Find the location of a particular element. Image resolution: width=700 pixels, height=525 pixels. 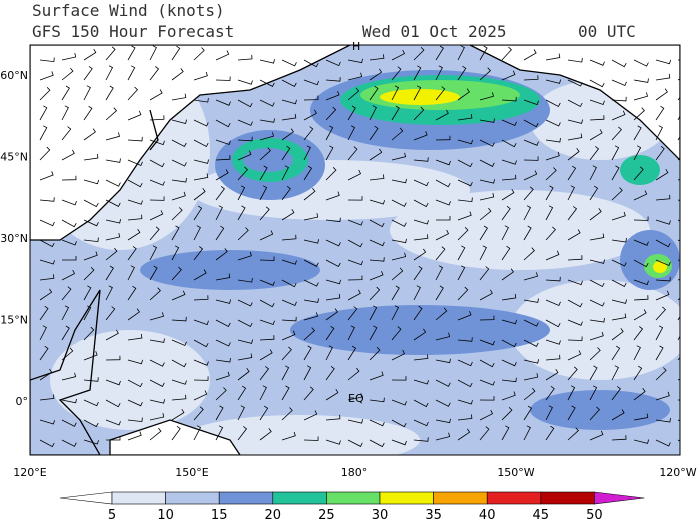

lat-label: 45°N is located at coordinates (14, 157).